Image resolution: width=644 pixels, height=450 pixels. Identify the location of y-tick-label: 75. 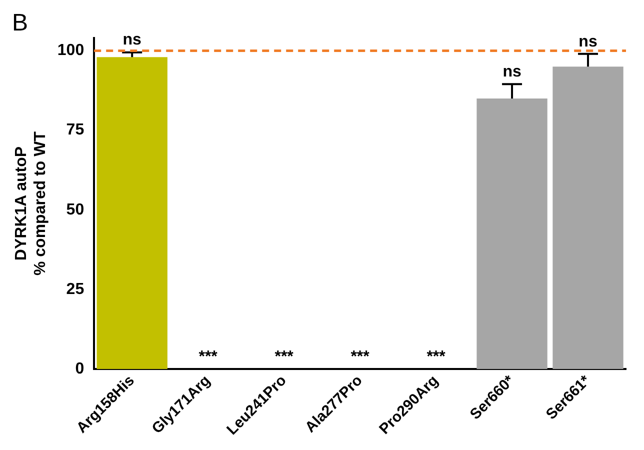
(75, 130).